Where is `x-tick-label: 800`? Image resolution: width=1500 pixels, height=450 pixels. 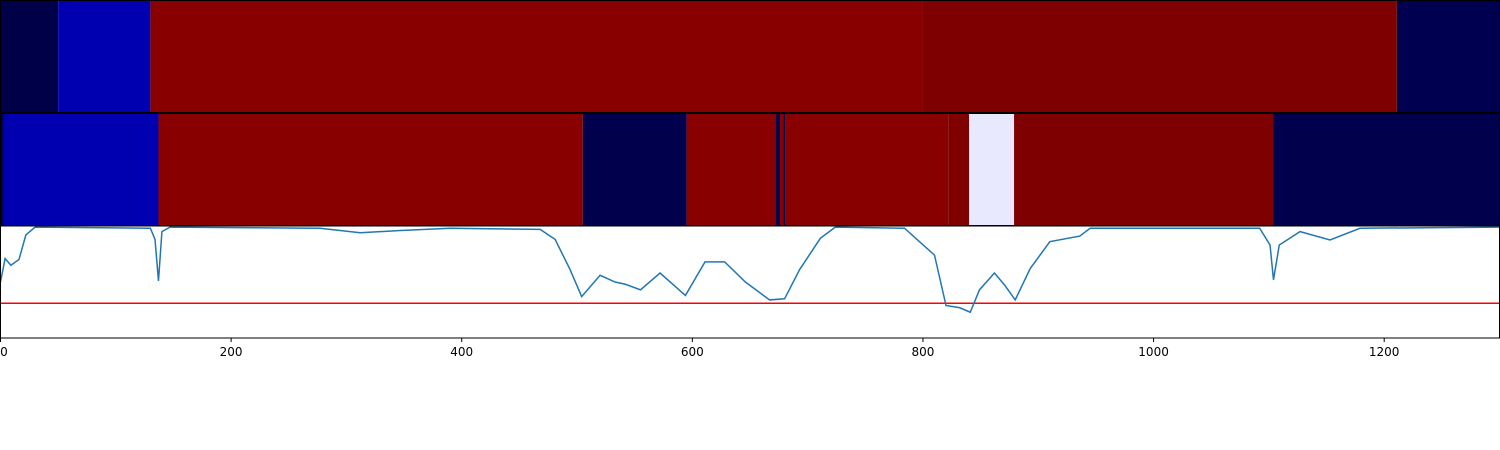
x-tick-label: 800 is located at coordinates (923, 352).